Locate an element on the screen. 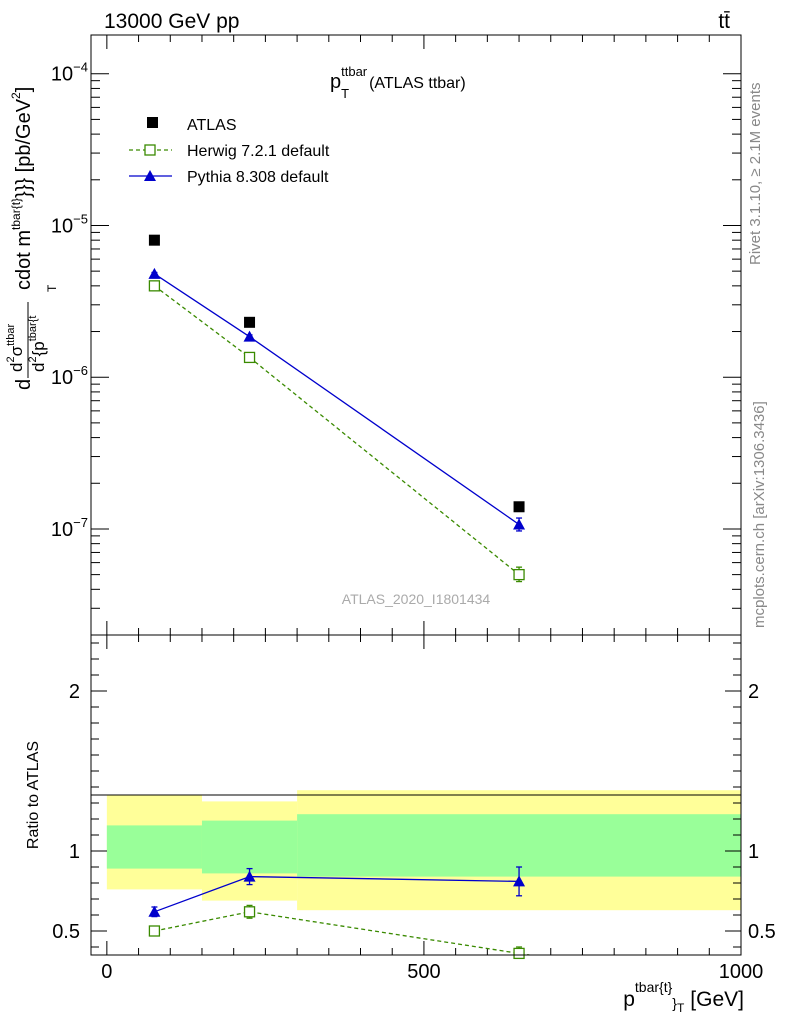 The height and width of the screenshot is (1024, 786). pythia-line is located at coordinates (337, 399).